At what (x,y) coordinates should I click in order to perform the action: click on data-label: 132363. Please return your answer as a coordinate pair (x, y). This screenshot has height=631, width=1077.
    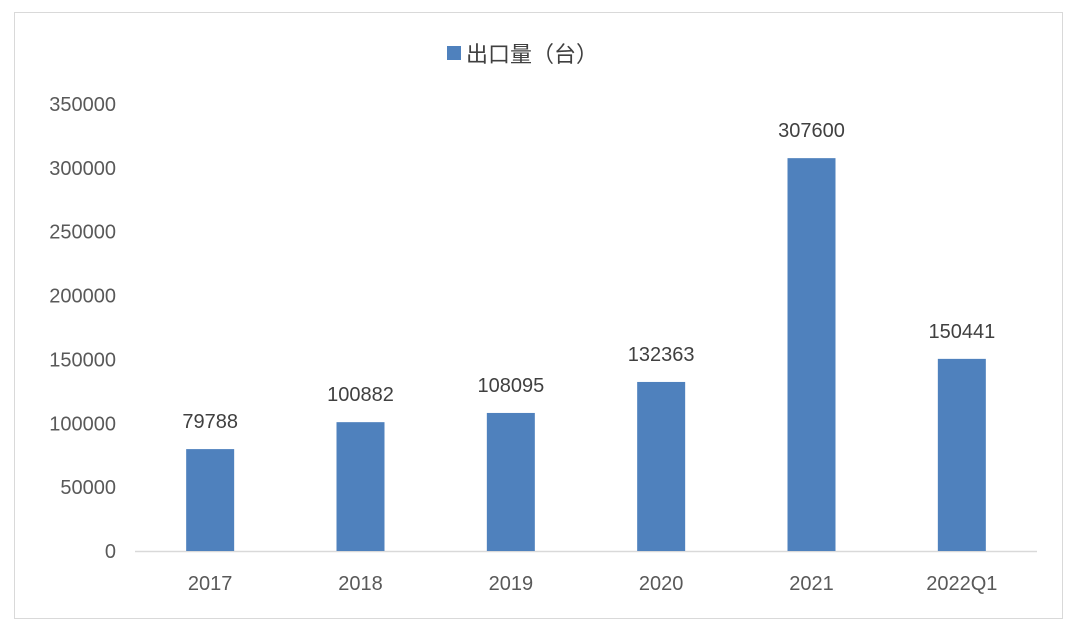
    Looking at the image, I should click on (661, 355).